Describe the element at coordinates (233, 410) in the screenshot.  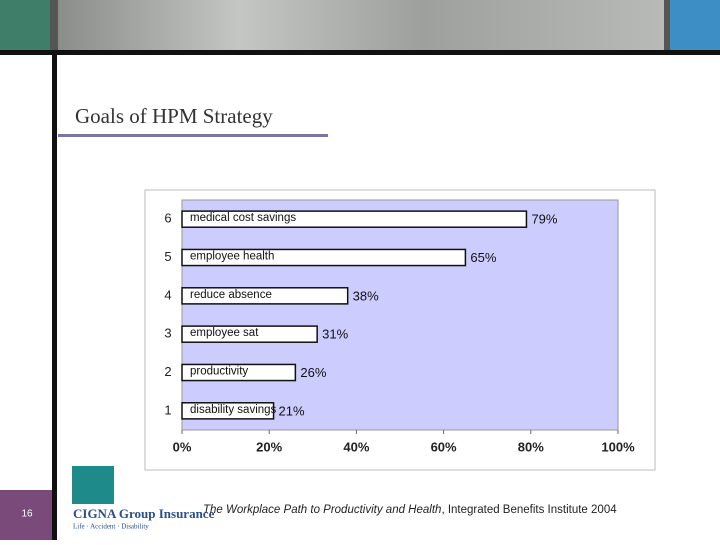
I see `bar-label: disability savings` at that location.